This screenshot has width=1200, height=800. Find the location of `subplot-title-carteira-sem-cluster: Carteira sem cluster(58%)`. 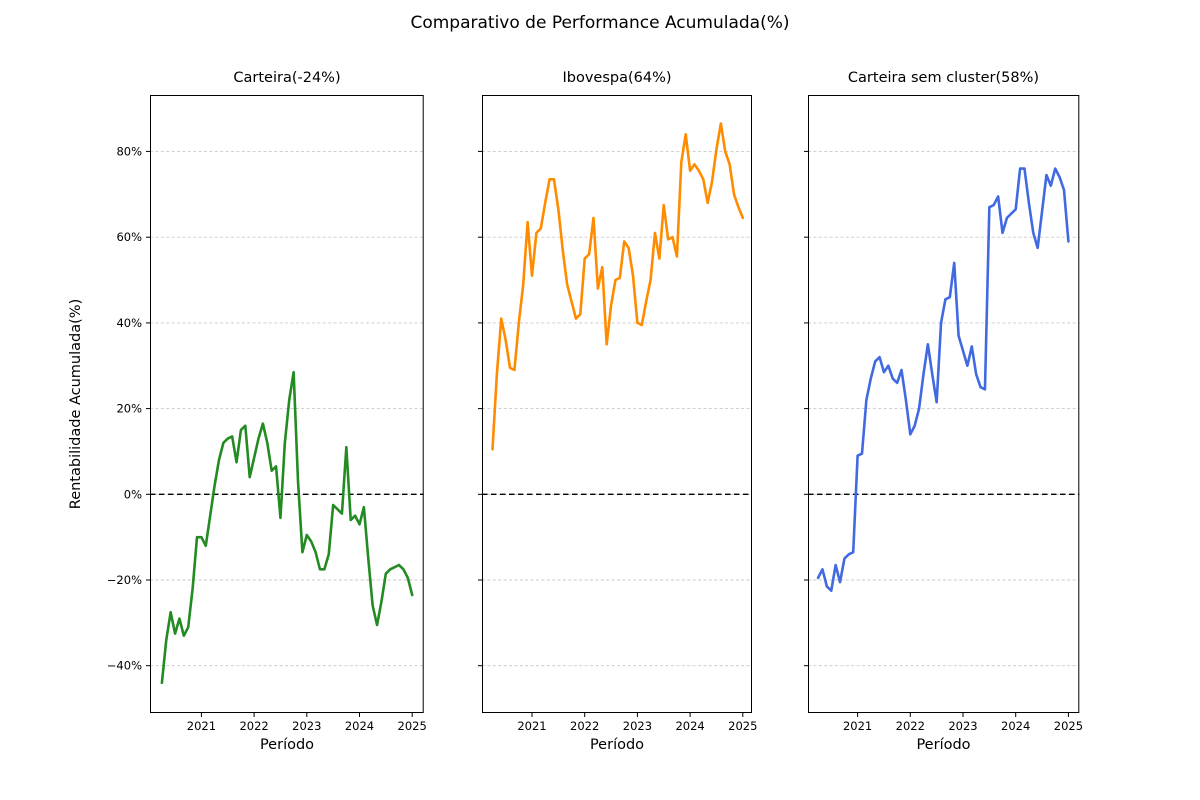

subplot-title-carteira-sem-cluster: Carteira sem cluster(58%) is located at coordinates (943, 78).